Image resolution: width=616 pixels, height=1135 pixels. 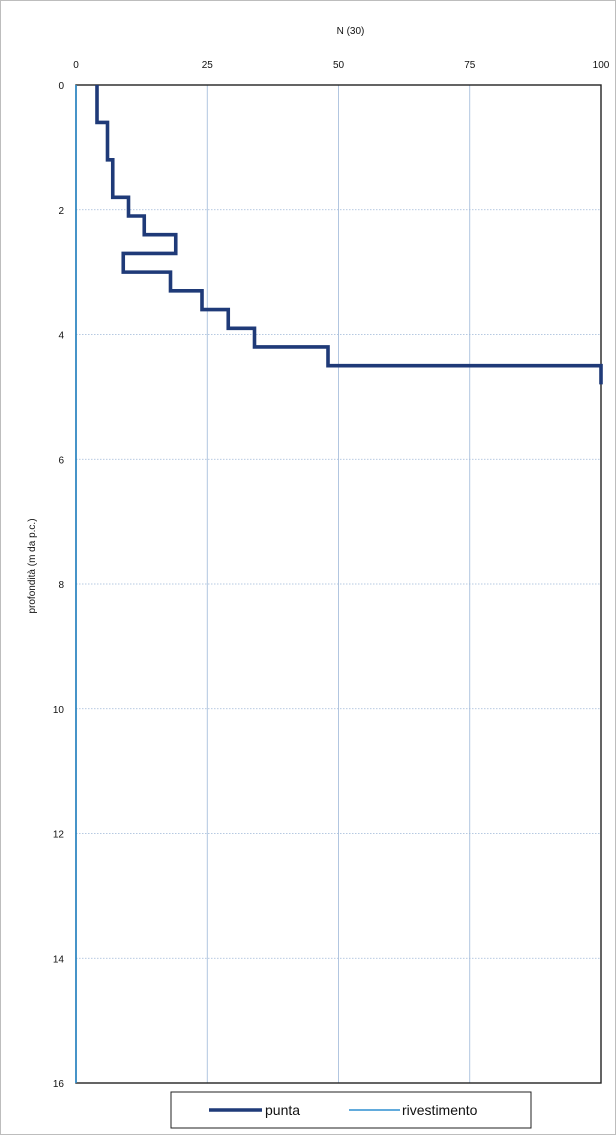 I want to click on y-tick-label: 16, so click(x=59, y=1084).